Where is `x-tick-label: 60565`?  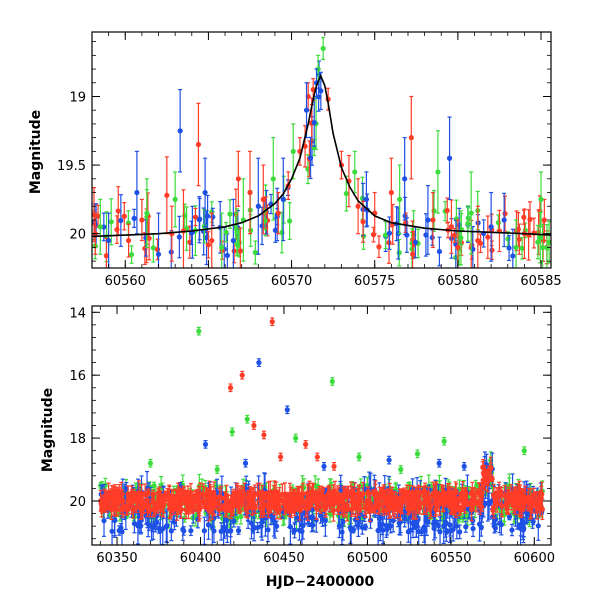 x-tick-label: 60565 is located at coordinates (208, 281).